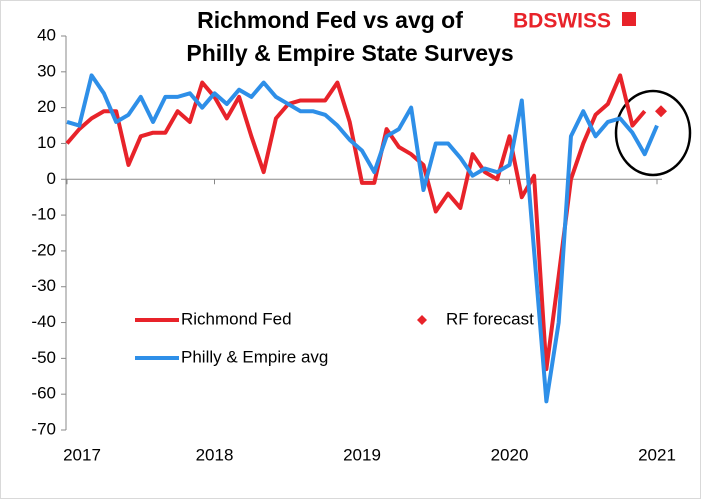 The image size is (701, 499). I want to click on x-tick-label: 2020, so click(510, 454).